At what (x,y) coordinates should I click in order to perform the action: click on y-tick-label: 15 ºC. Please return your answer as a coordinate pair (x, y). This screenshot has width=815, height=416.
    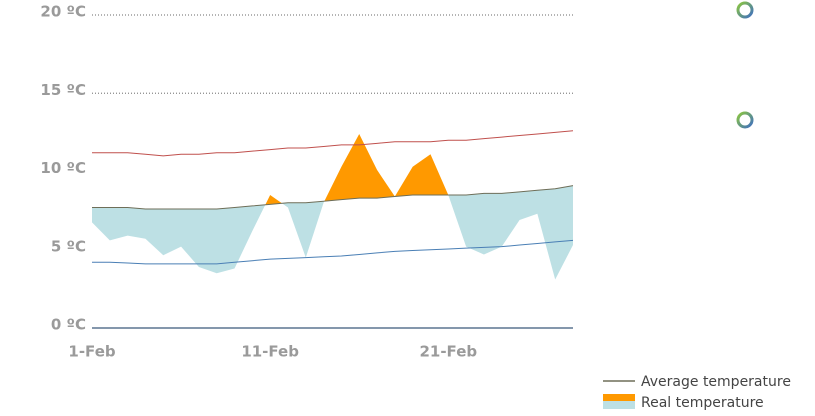
    Looking at the image, I should click on (63, 90).